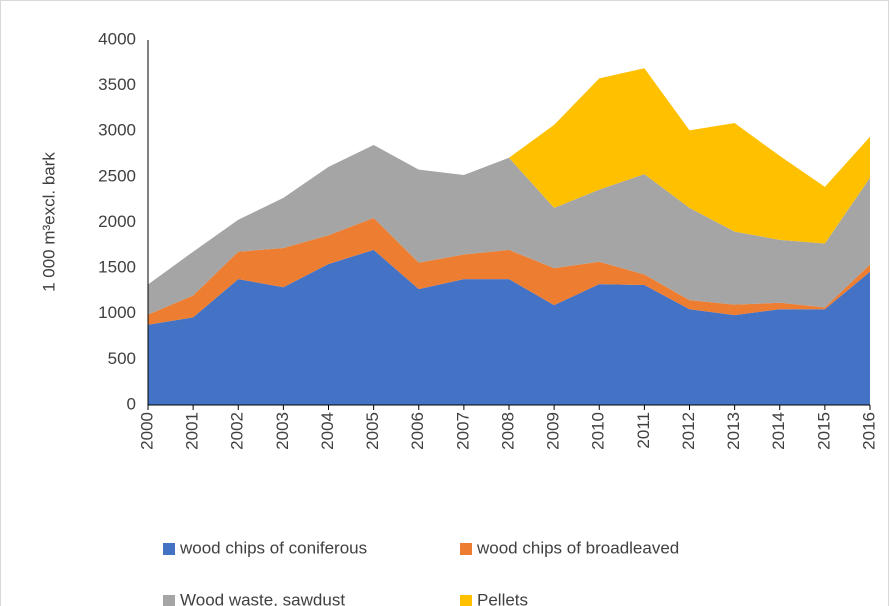 The width and height of the screenshot is (890, 606). What do you see at coordinates (417, 431) in the screenshot?
I see `x-tick-label: 2006` at bounding box center [417, 431].